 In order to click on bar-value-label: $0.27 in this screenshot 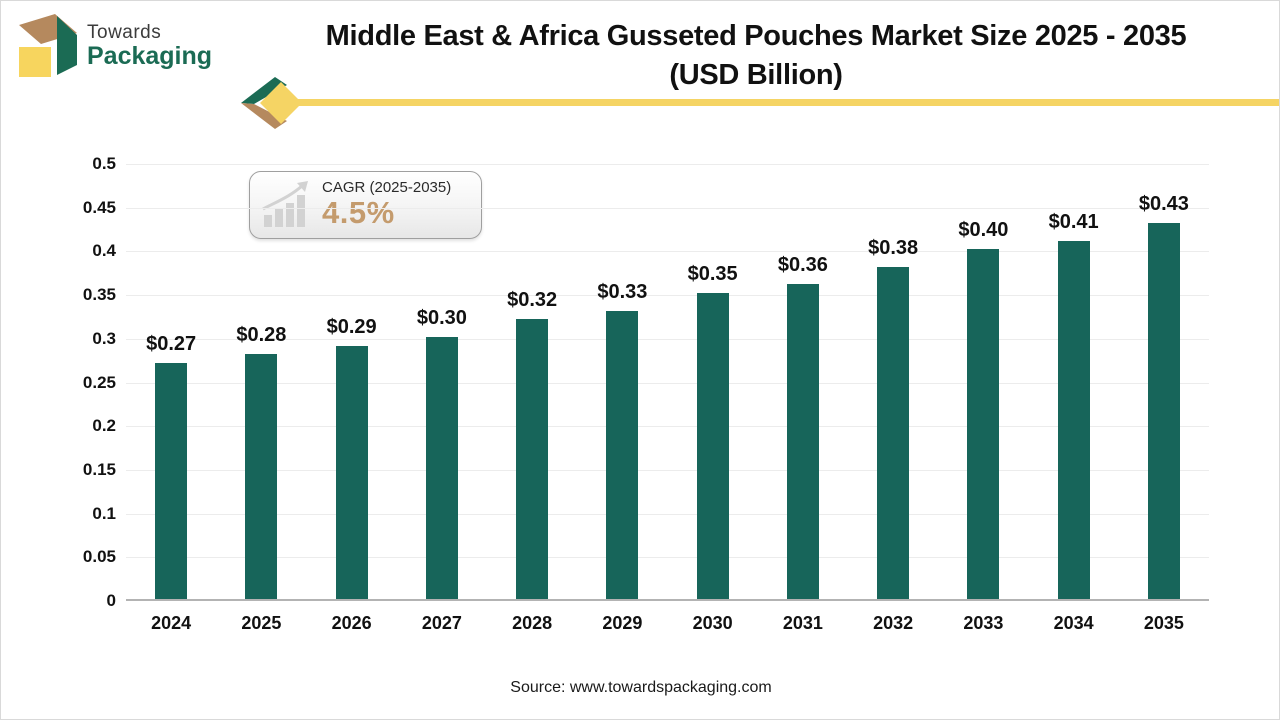, I will do `click(171, 344)`.